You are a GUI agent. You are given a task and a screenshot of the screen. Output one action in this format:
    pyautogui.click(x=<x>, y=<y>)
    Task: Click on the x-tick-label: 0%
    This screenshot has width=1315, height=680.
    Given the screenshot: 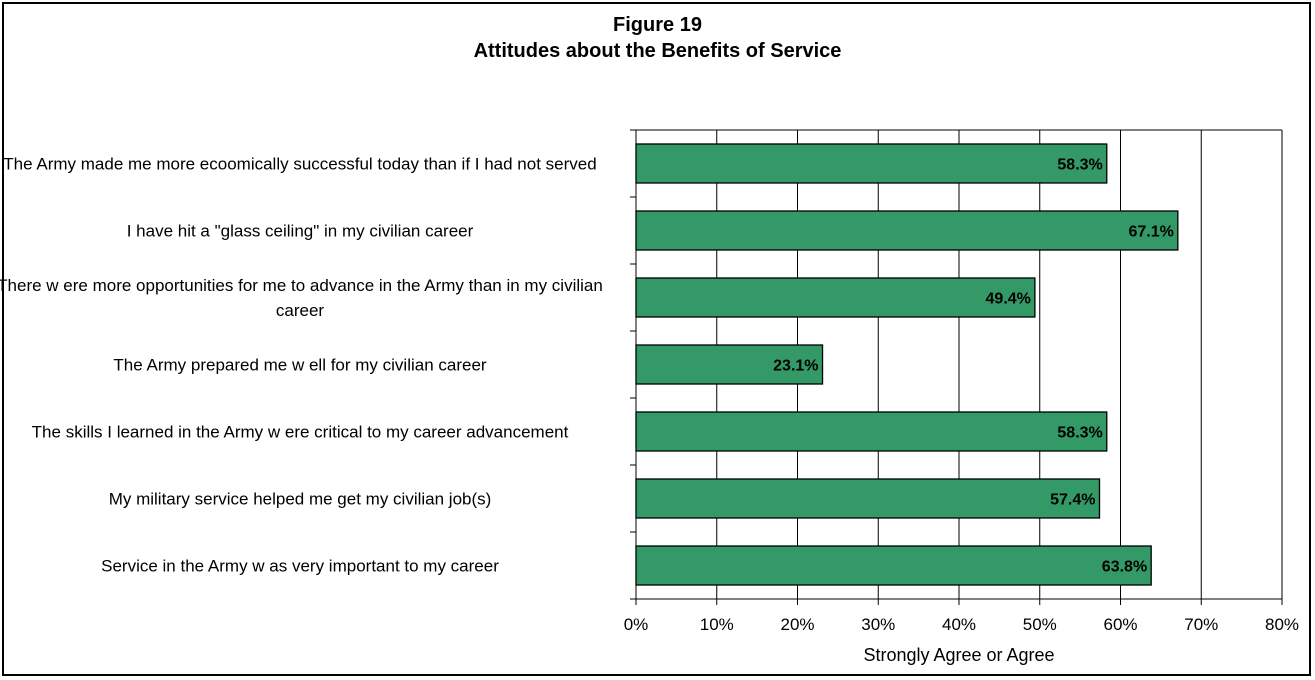 What is the action you would take?
    pyautogui.click(x=636, y=624)
    